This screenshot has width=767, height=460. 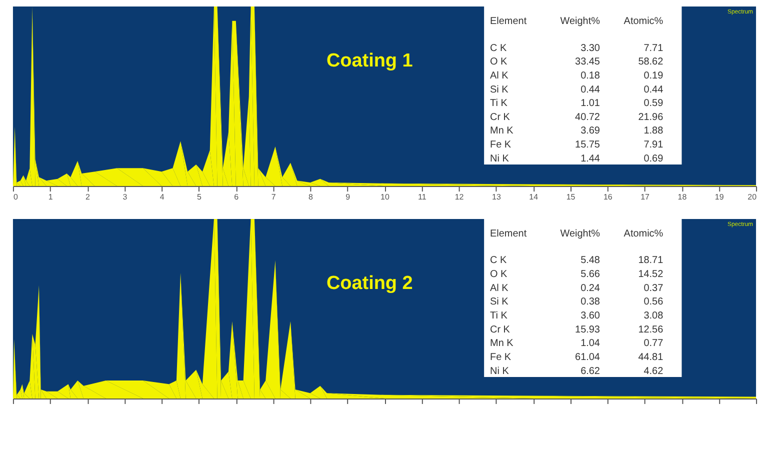 What do you see at coordinates (590, 104) in the screenshot?
I see `annotation: 1.01` at bounding box center [590, 104].